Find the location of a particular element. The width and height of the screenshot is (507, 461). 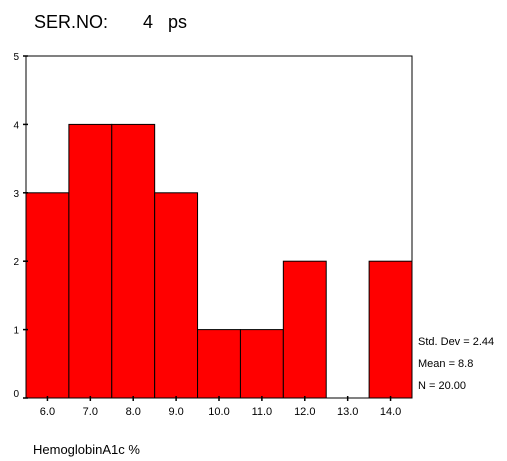

stats-label: N = 20.00 is located at coordinates (442, 386).